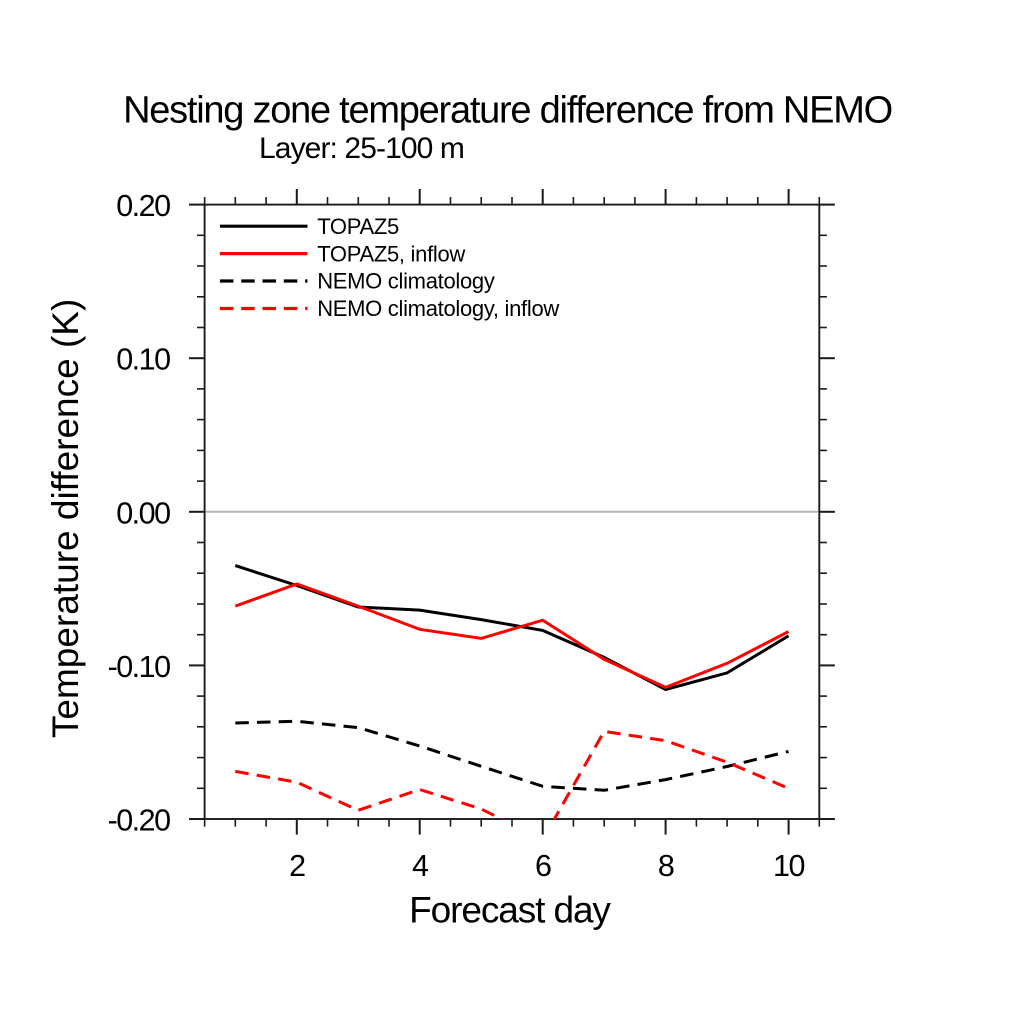  What do you see at coordinates (666, 866) in the screenshot?
I see `svg-text: 8` at bounding box center [666, 866].